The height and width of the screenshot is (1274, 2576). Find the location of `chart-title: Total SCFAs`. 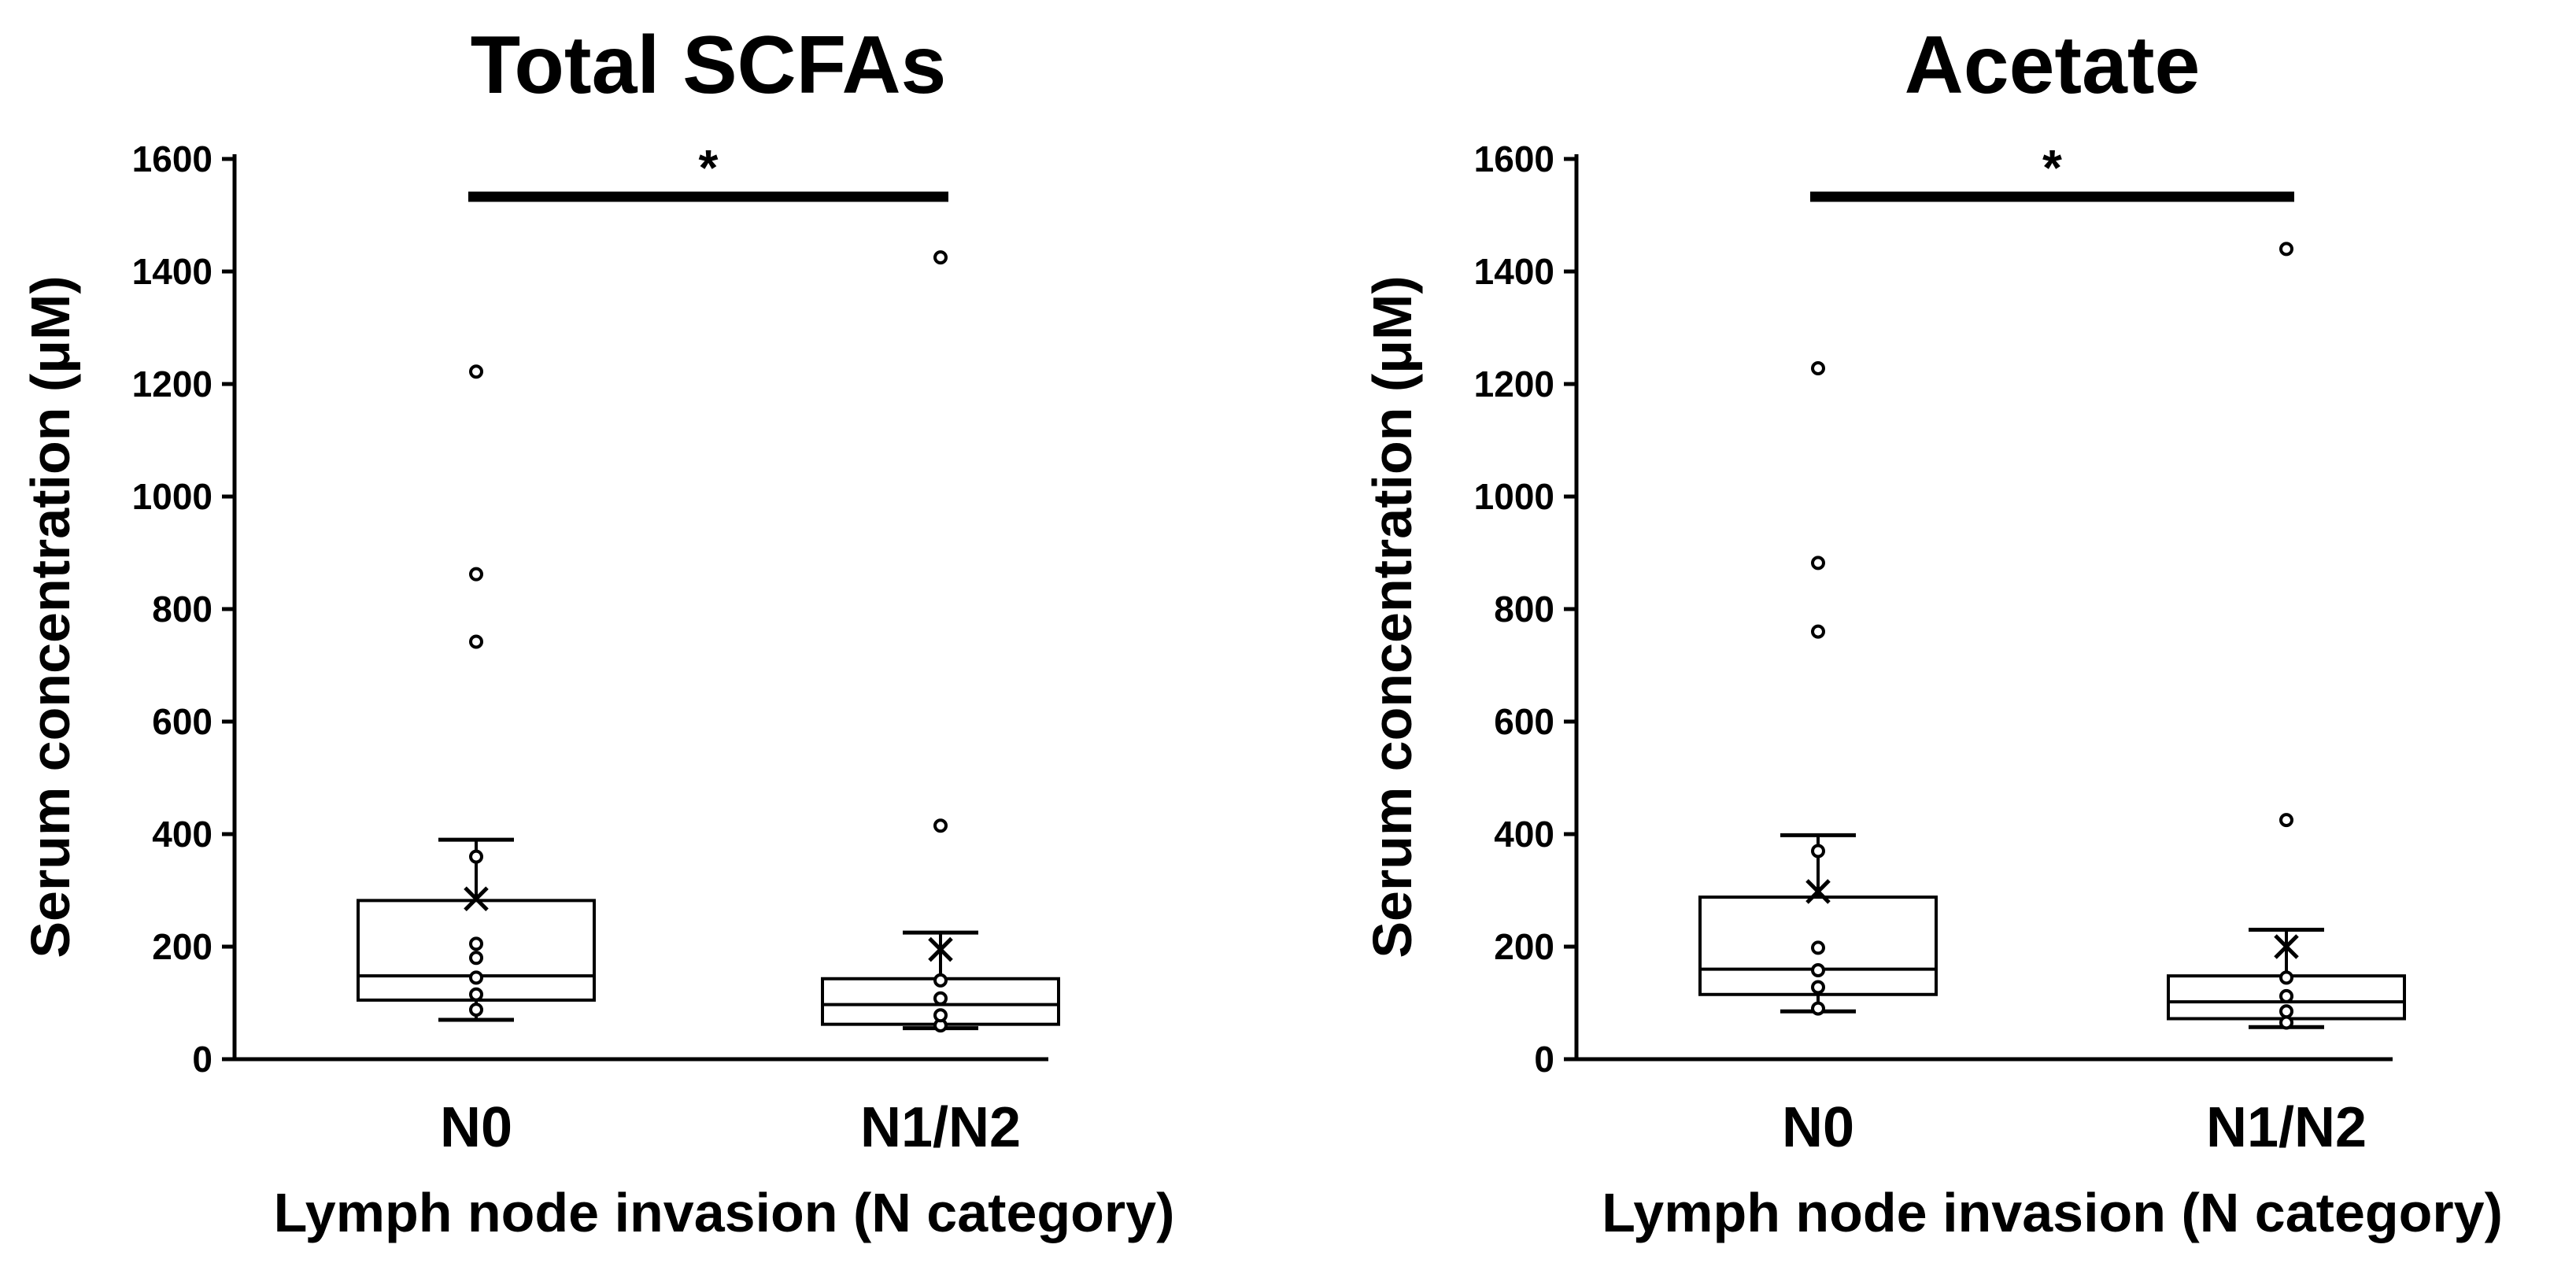

chart-title: Total SCFAs is located at coordinates (709, 65).